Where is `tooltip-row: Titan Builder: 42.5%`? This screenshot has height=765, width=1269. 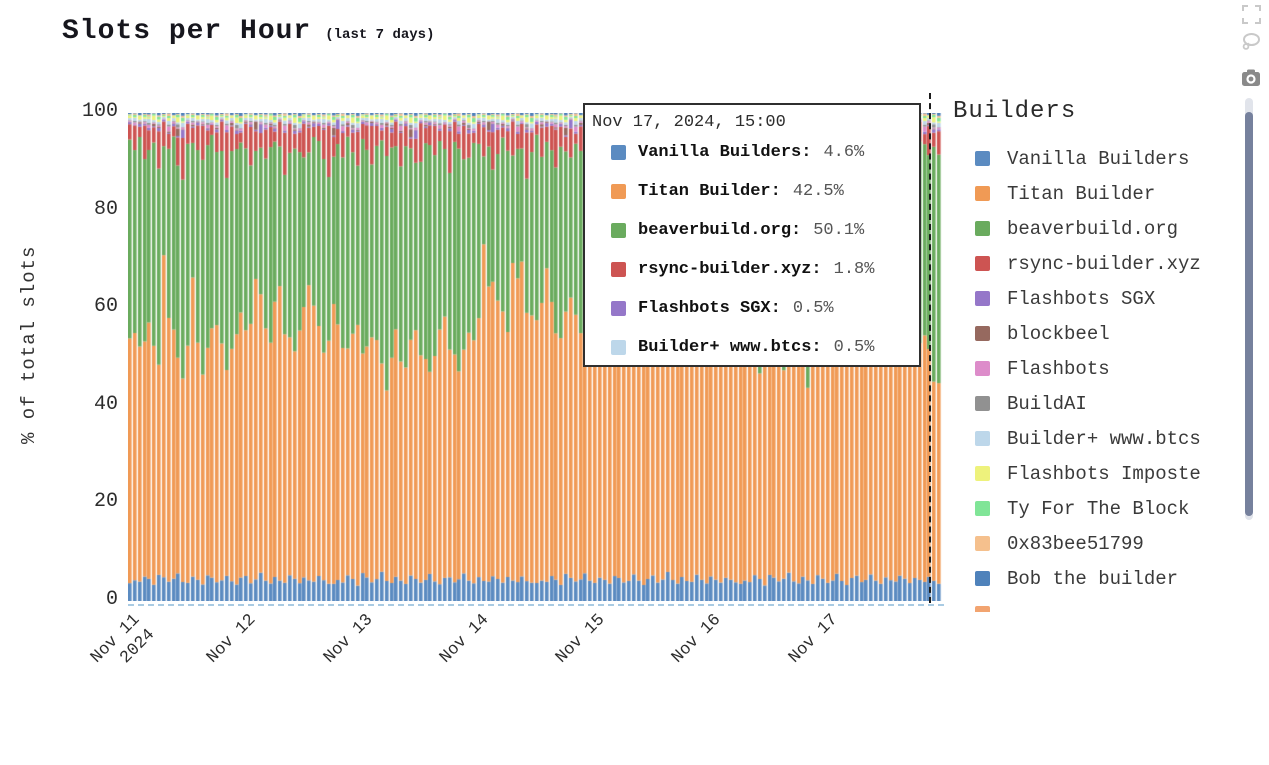
tooltip-row: Titan Builder: 42.5% is located at coordinates (727, 191).